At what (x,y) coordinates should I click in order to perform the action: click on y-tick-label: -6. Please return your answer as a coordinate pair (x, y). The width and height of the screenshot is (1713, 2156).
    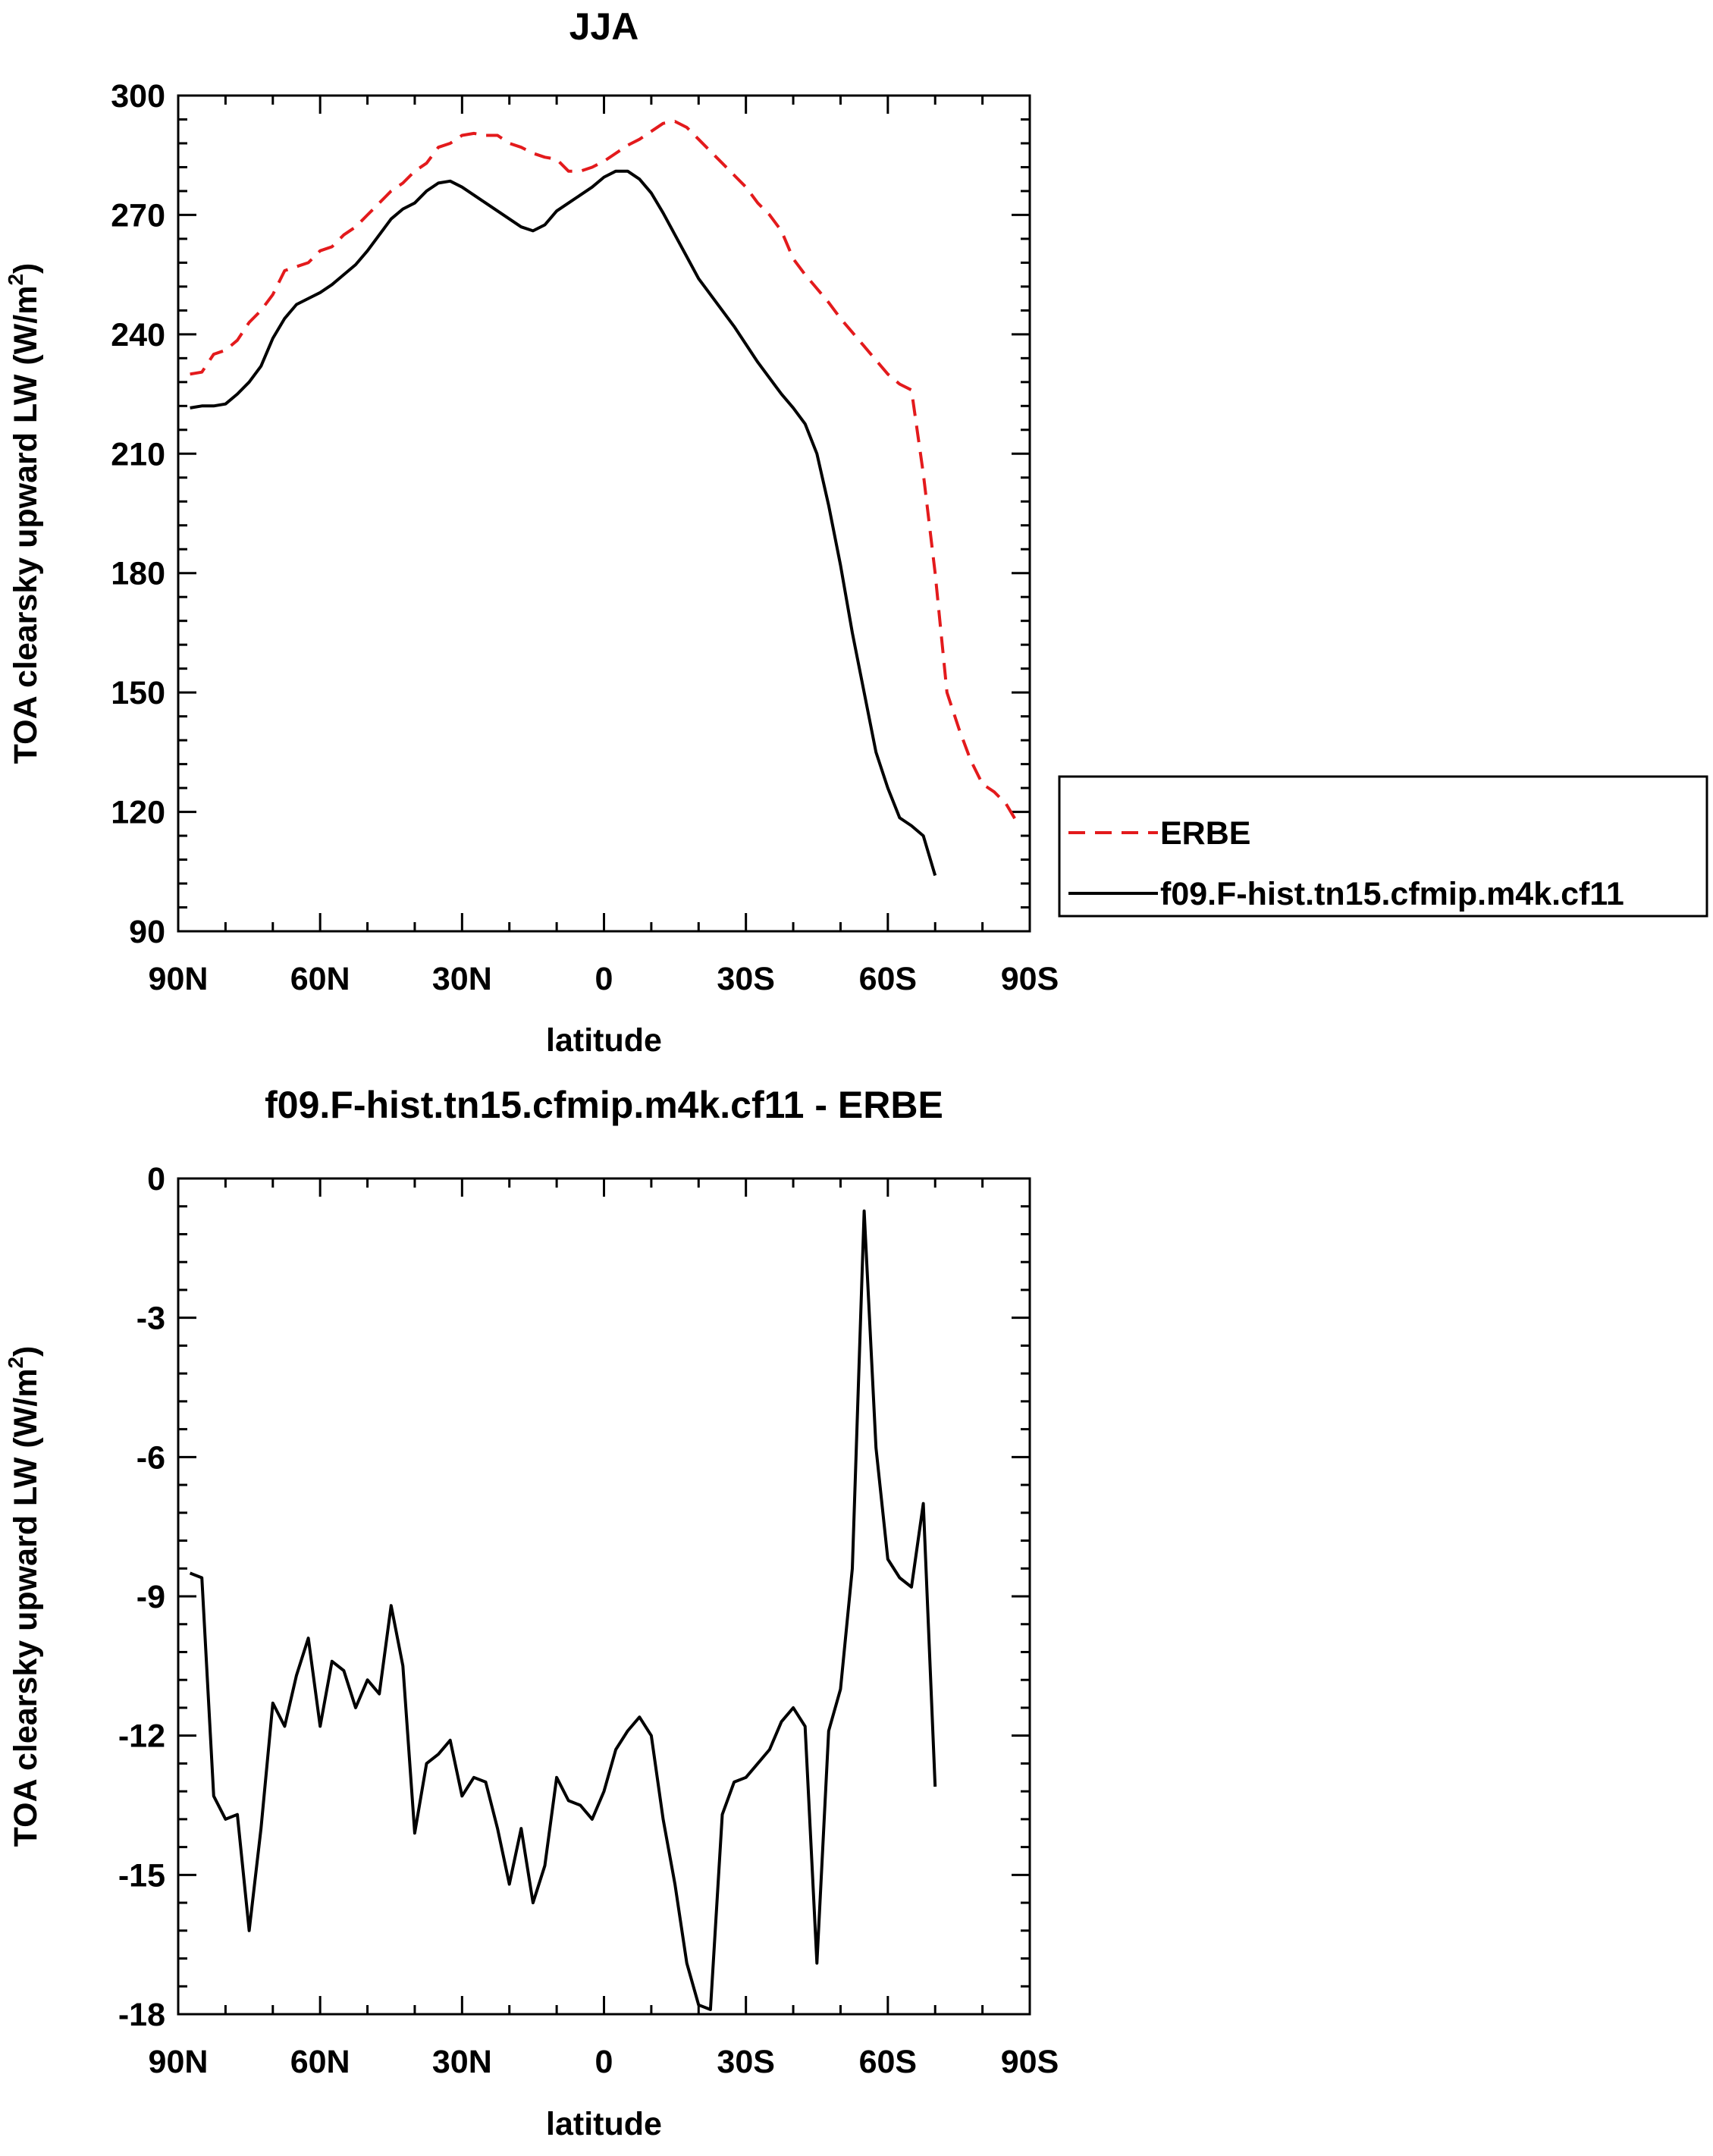
    Looking at the image, I should click on (150, 1457).